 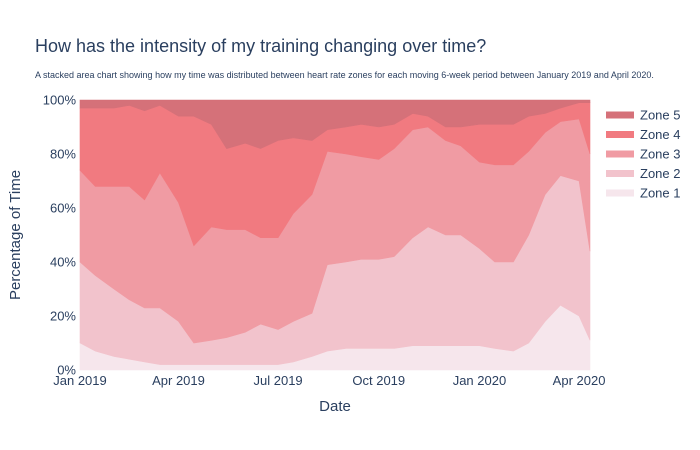 I want to click on x-tick-label: Jul 2019, so click(x=278, y=380).